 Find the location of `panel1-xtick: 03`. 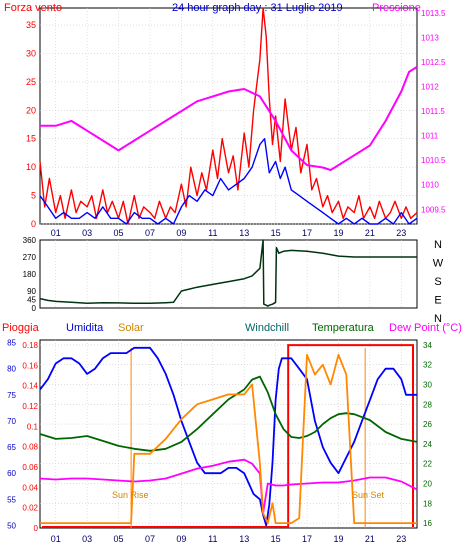

panel1-xtick: 03 is located at coordinates (87, 233).